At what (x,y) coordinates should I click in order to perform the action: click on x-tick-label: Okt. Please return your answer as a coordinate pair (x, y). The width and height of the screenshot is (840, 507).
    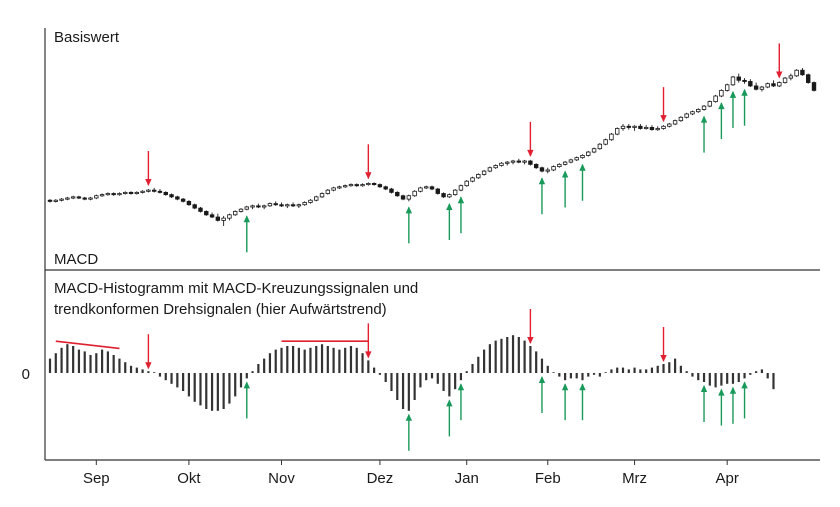
    Looking at the image, I should click on (189, 478).